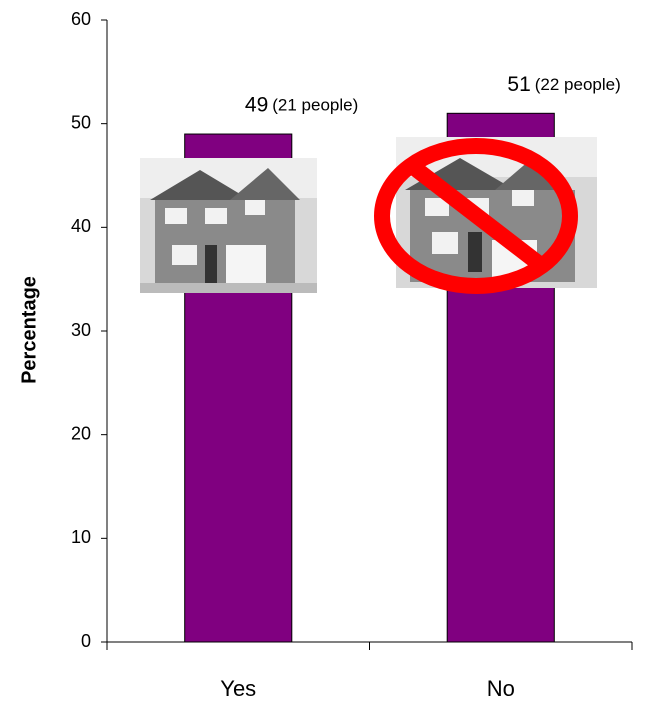  What do you see at coordinates (81, 433) in the screenshot?
I see `y-tick-label: 20` at bounding box center [81, 433].